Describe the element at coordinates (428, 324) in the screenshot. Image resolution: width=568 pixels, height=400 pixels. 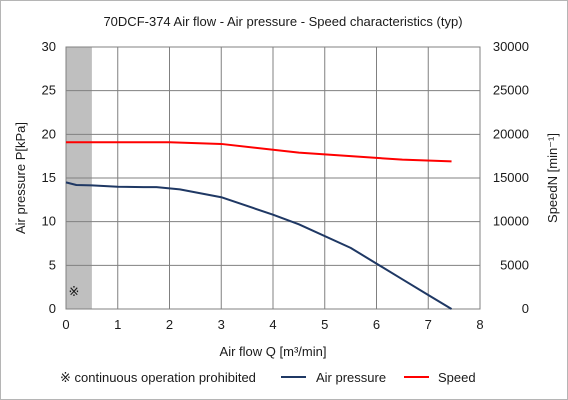
I see `x-tick-label-7: 7` at that location.